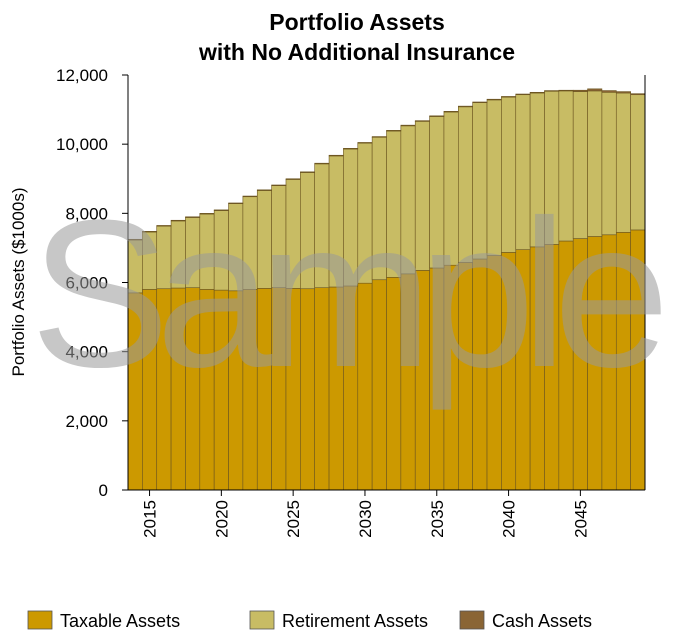  Describe the element at coordinates (509, 519) in the screenshot. I see `x-tick-label: 2040` at that location.